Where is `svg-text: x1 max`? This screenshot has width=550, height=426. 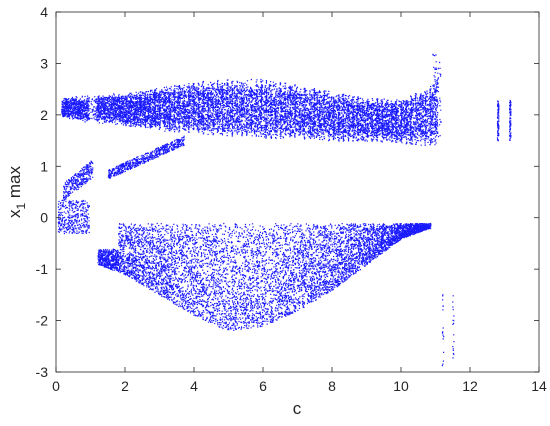 svg-text: x1 max is located at coordinates (16, 191).